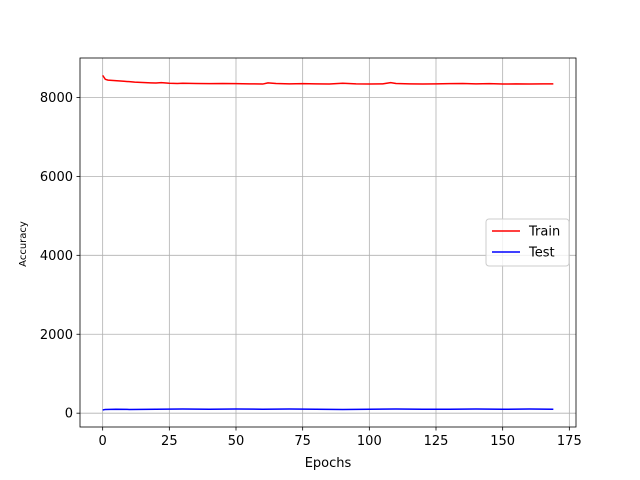 The image size is (640, 480). I want to click on series-line-train, so click(328, 79).